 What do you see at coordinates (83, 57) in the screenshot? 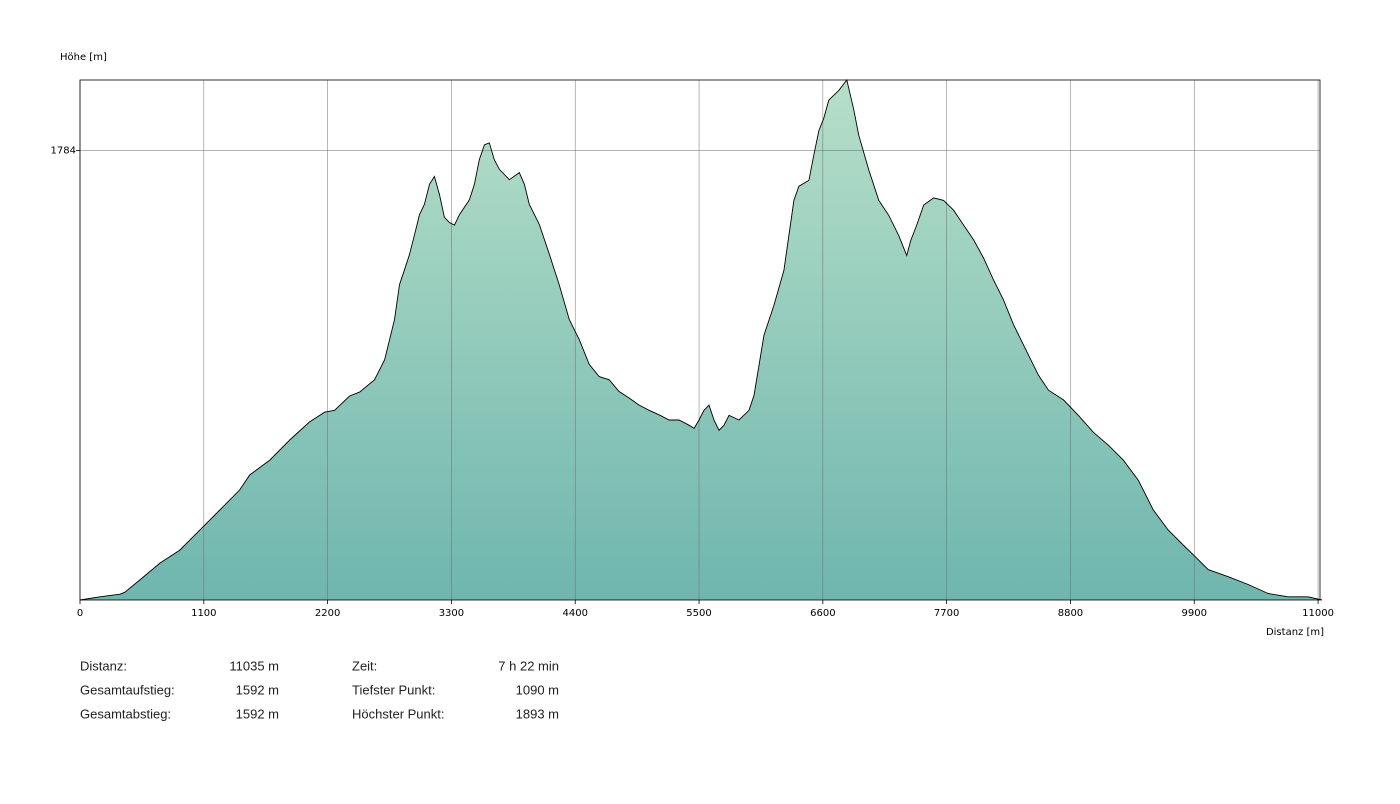
I see `y-axis-label: Höhe [m]` at bounding box center [83, 57].